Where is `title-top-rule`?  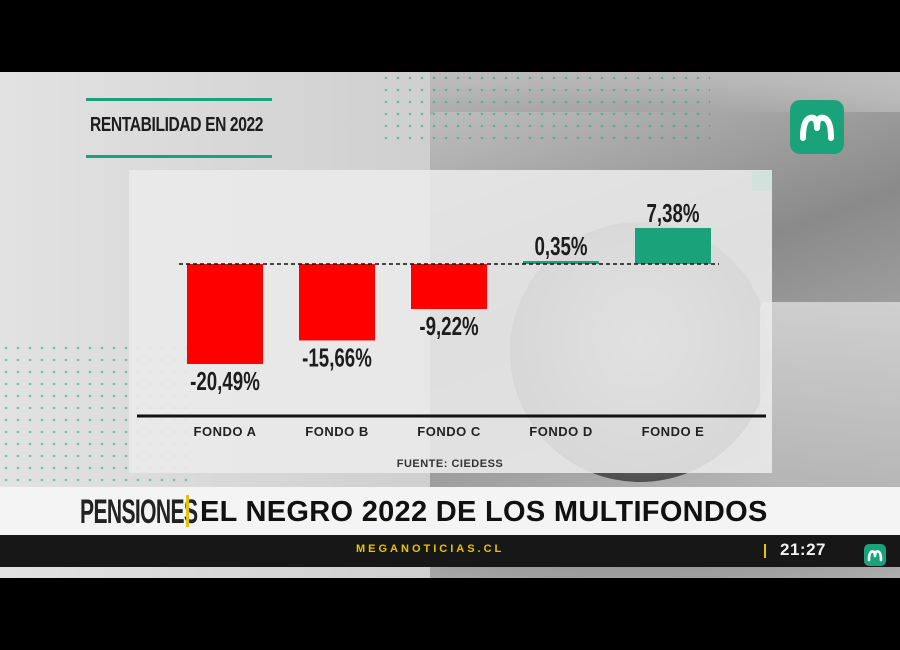
title-top-rule is located at coordinates (179, 99).